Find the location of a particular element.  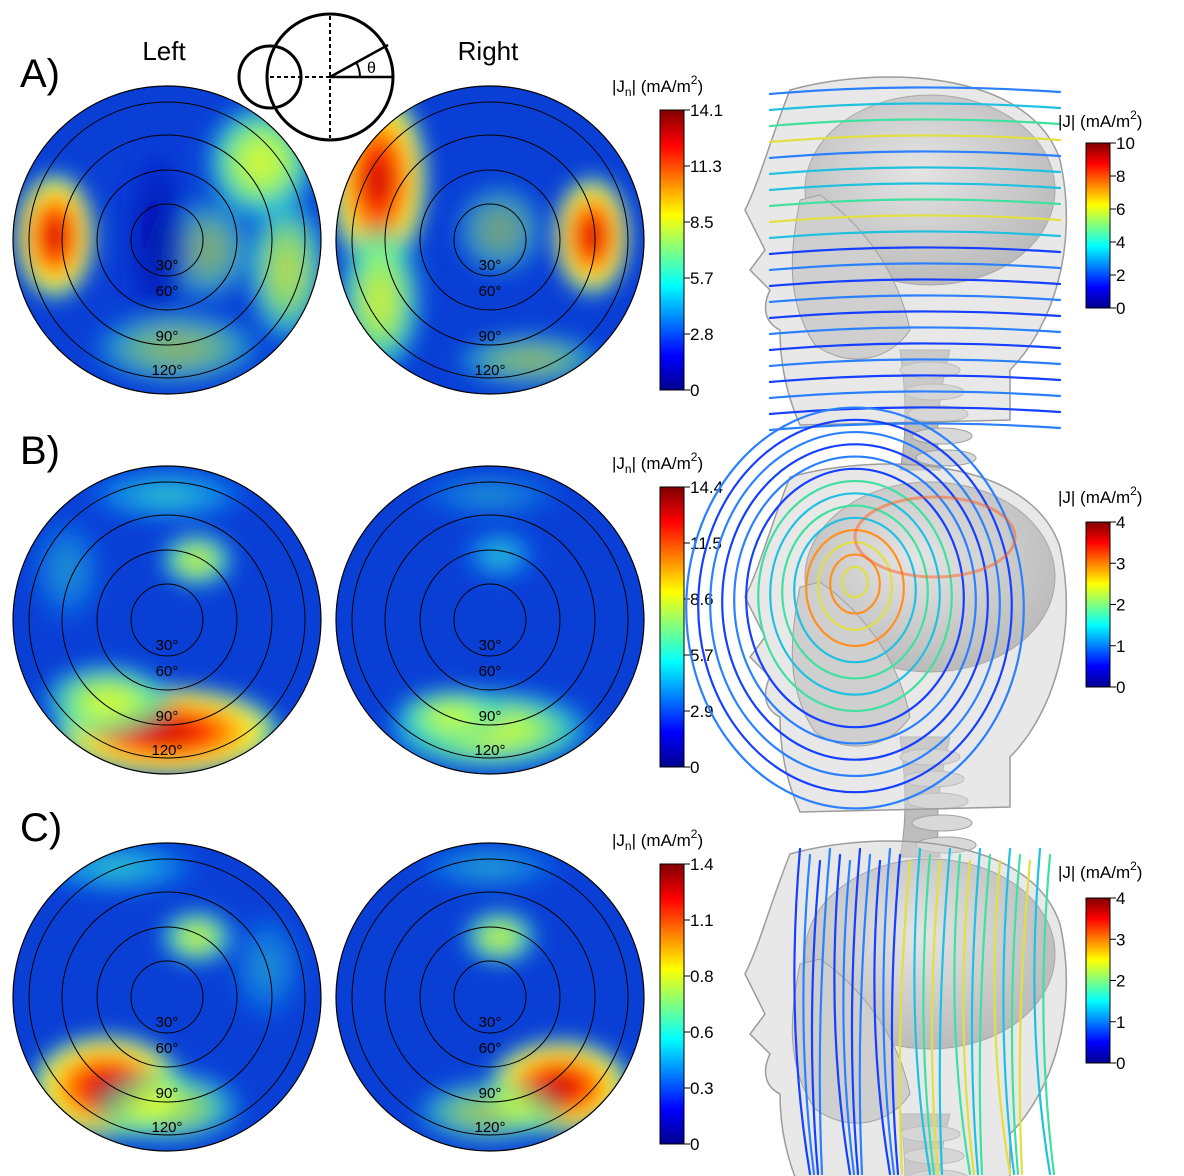

jn-colorbar-title: |Jn| (mA/m2) is located at coordinates (657, 840).